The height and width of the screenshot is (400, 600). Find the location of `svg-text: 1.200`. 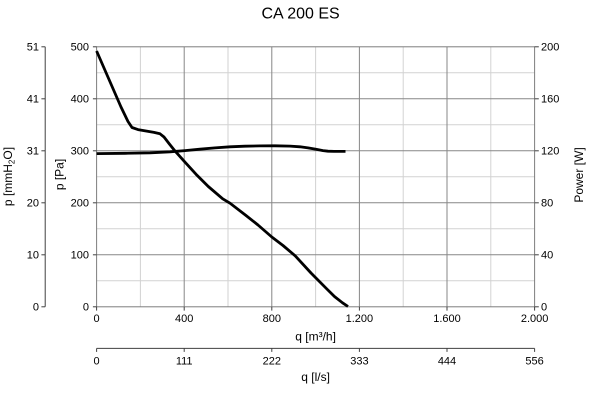

svg-text: 1.200 is located at coordinates (360, 319).